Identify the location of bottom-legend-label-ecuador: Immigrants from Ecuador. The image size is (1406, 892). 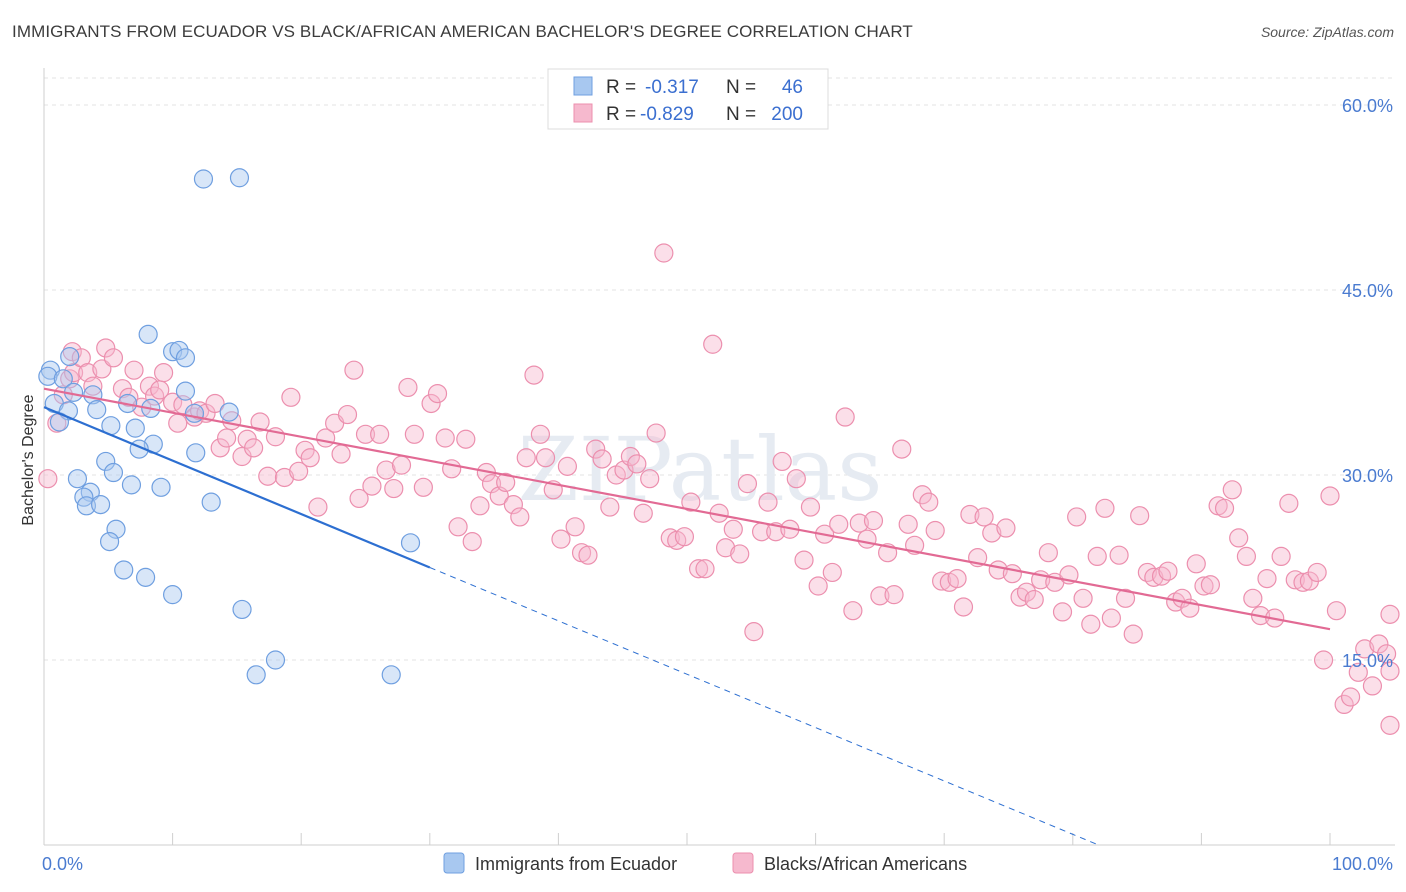
(576, 864).